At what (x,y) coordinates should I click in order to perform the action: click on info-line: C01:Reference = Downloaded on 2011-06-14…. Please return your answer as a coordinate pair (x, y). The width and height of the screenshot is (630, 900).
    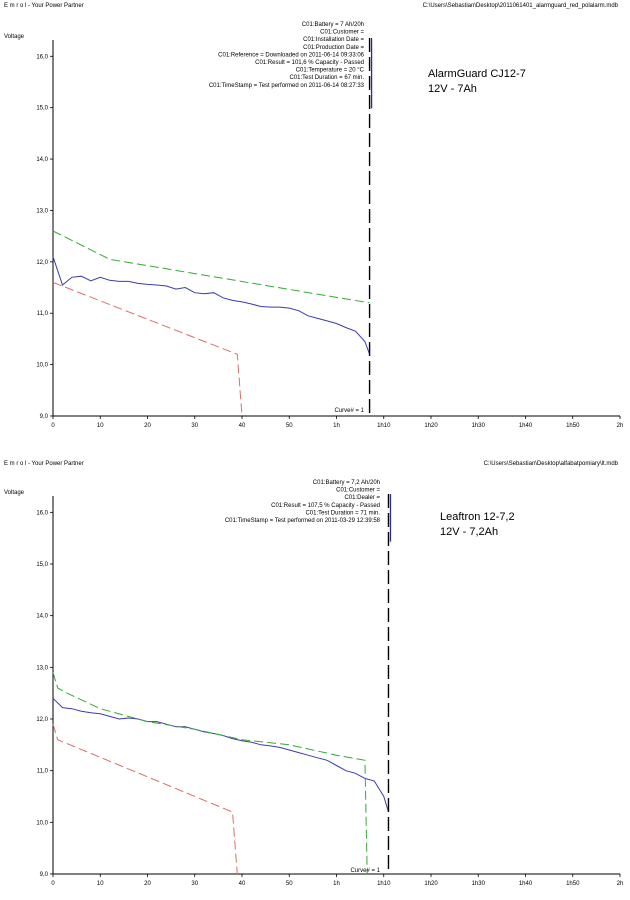
    Looking at the image, I should click on (291, 55).